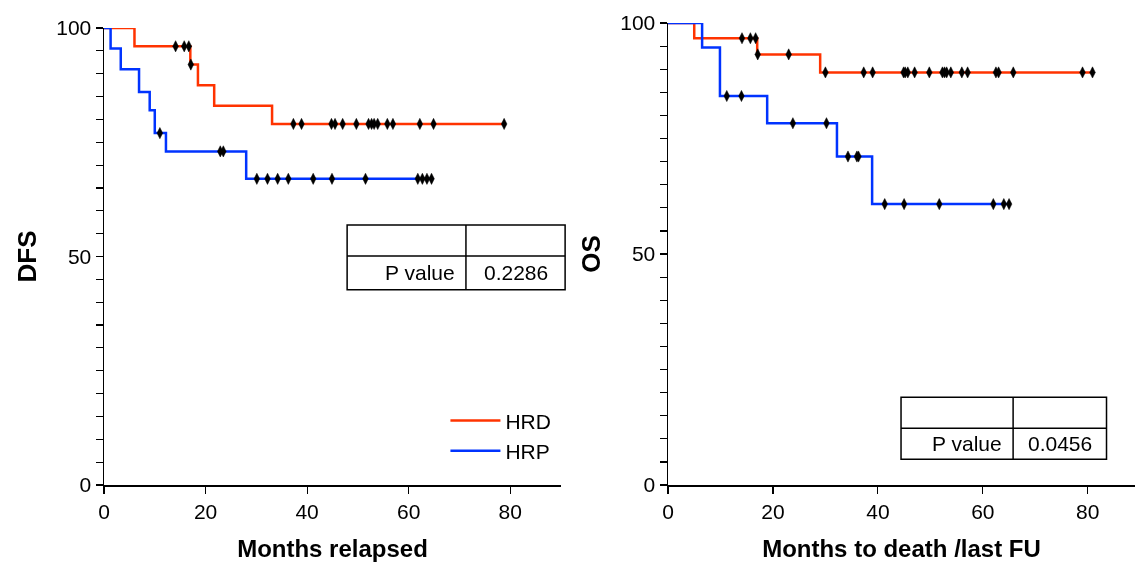 The height and width of the screenshot is (577, 1136). Describe the element at coordinates (26, 256) in the screenshot. I see `y-axis-title: DFS` at that location.